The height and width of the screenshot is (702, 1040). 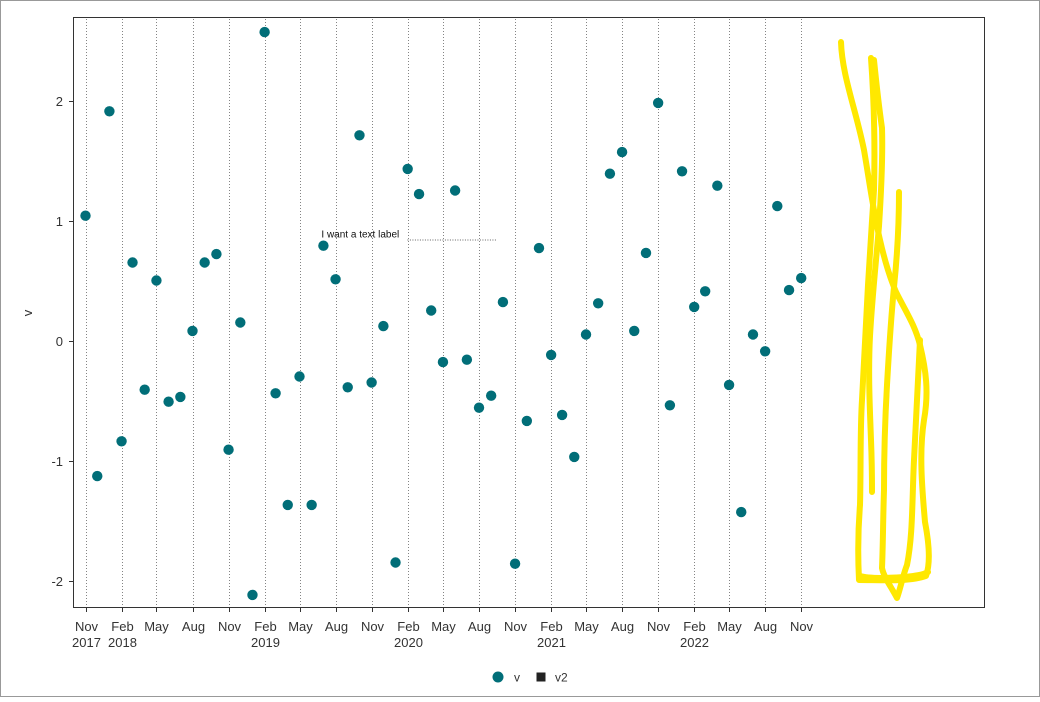 What do you see at coordinates (59, 341) in the screenshot?
I see `y-tick-label: 0` at bounding box center [59, 341].